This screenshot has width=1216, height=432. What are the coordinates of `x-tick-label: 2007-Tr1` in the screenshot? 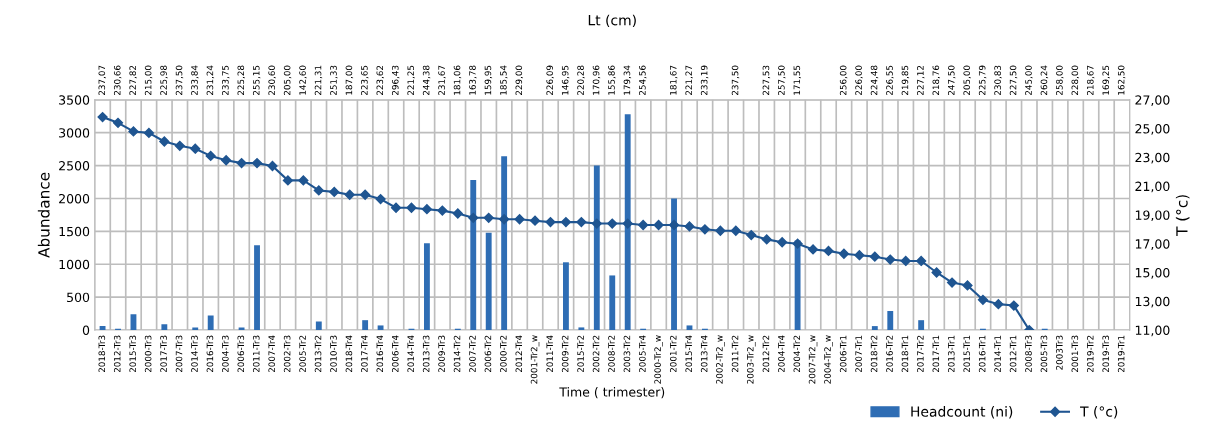 It's located at (858, 354).